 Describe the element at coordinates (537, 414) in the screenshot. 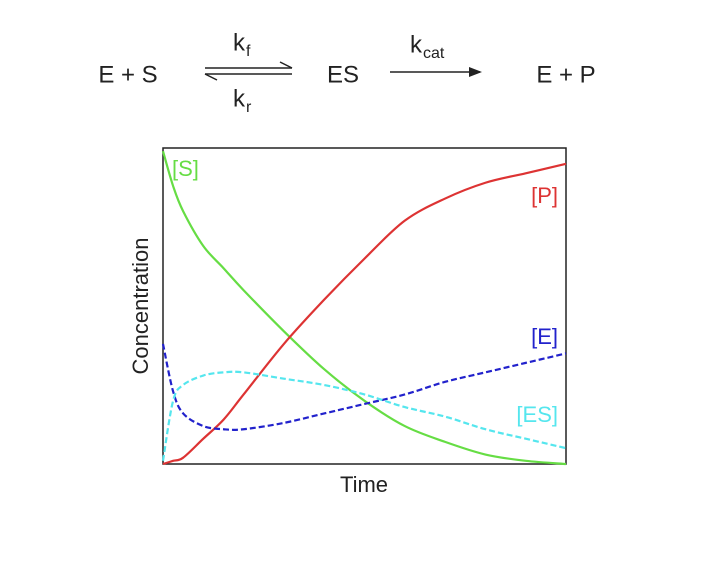

I see `series-label: [ES]` at that location.